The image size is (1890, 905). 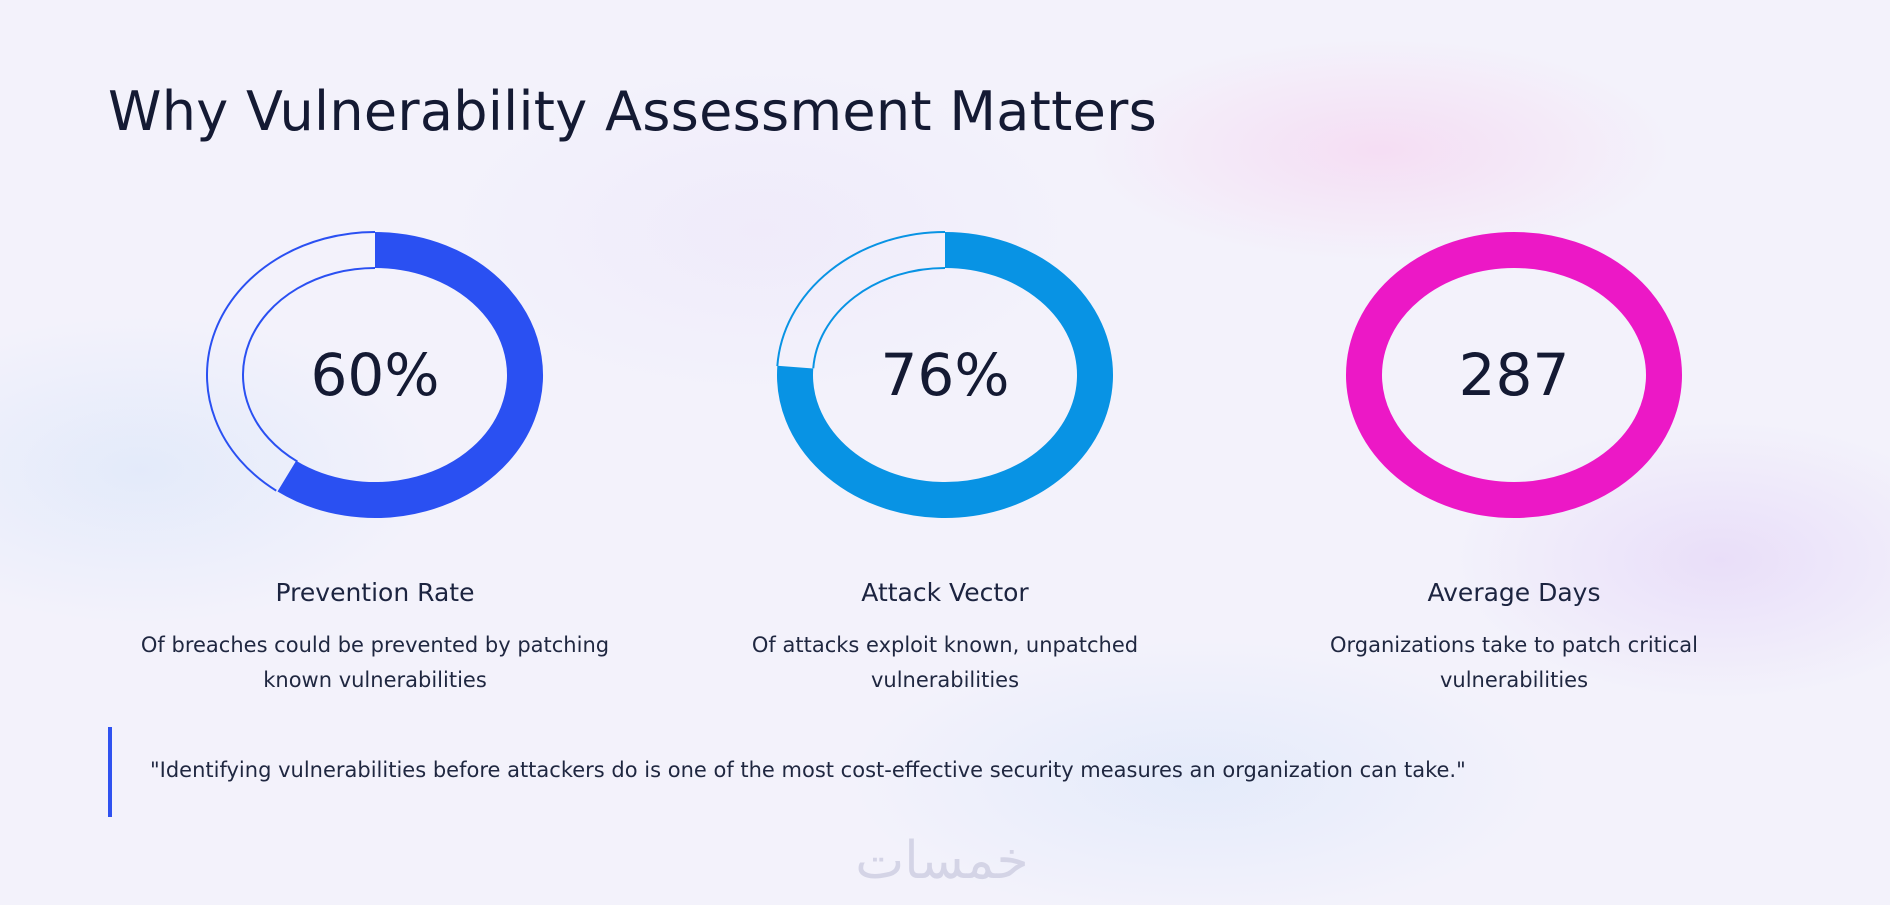 I want to click on watermark-text: خمسات, so click(x=941, y=859).